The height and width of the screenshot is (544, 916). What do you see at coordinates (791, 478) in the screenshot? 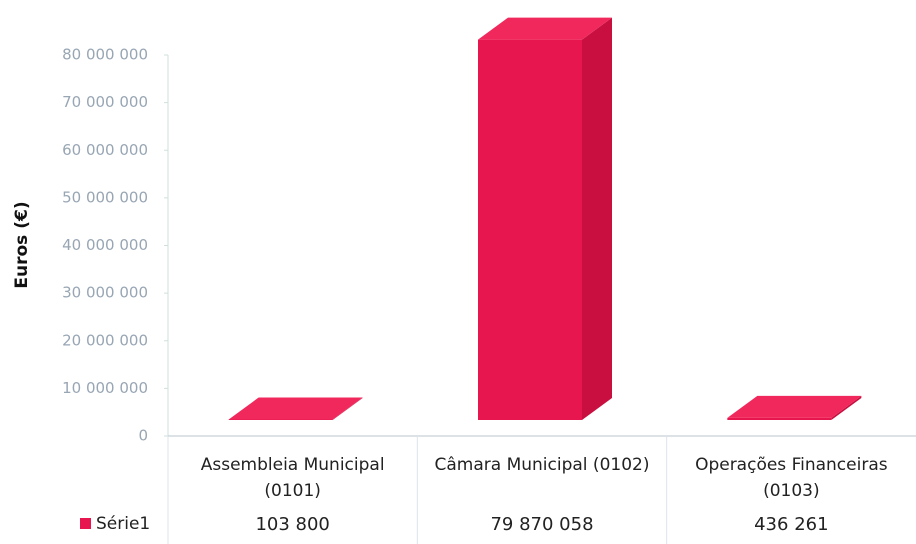
I see `x-tick-label: Operações Financeiras (0103)` at bounding box center [791, 478].